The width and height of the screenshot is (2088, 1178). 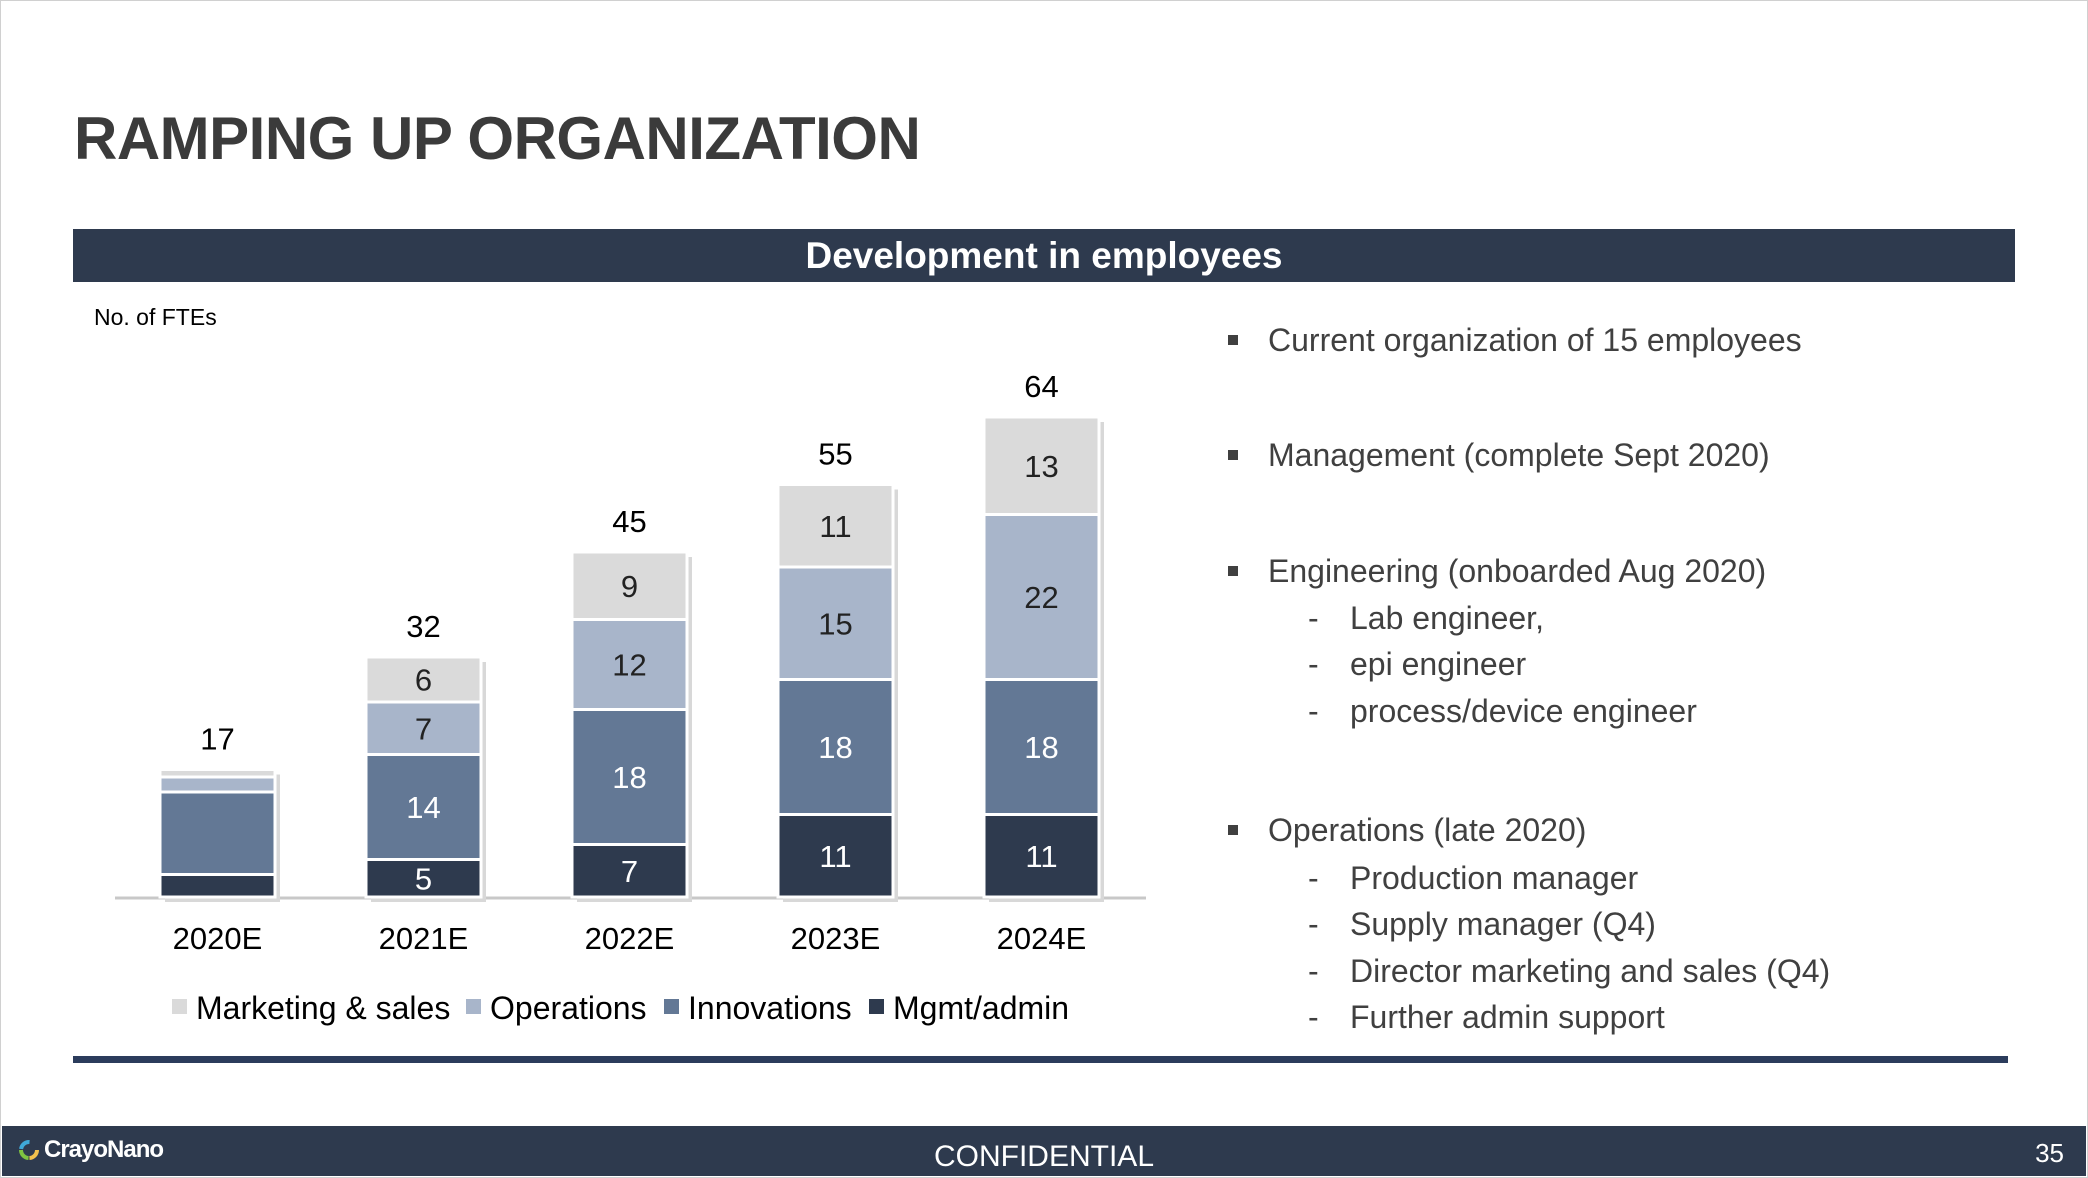 I want to click on sub-bullet-item: - epi engineer, so click(x=1417, y=664).